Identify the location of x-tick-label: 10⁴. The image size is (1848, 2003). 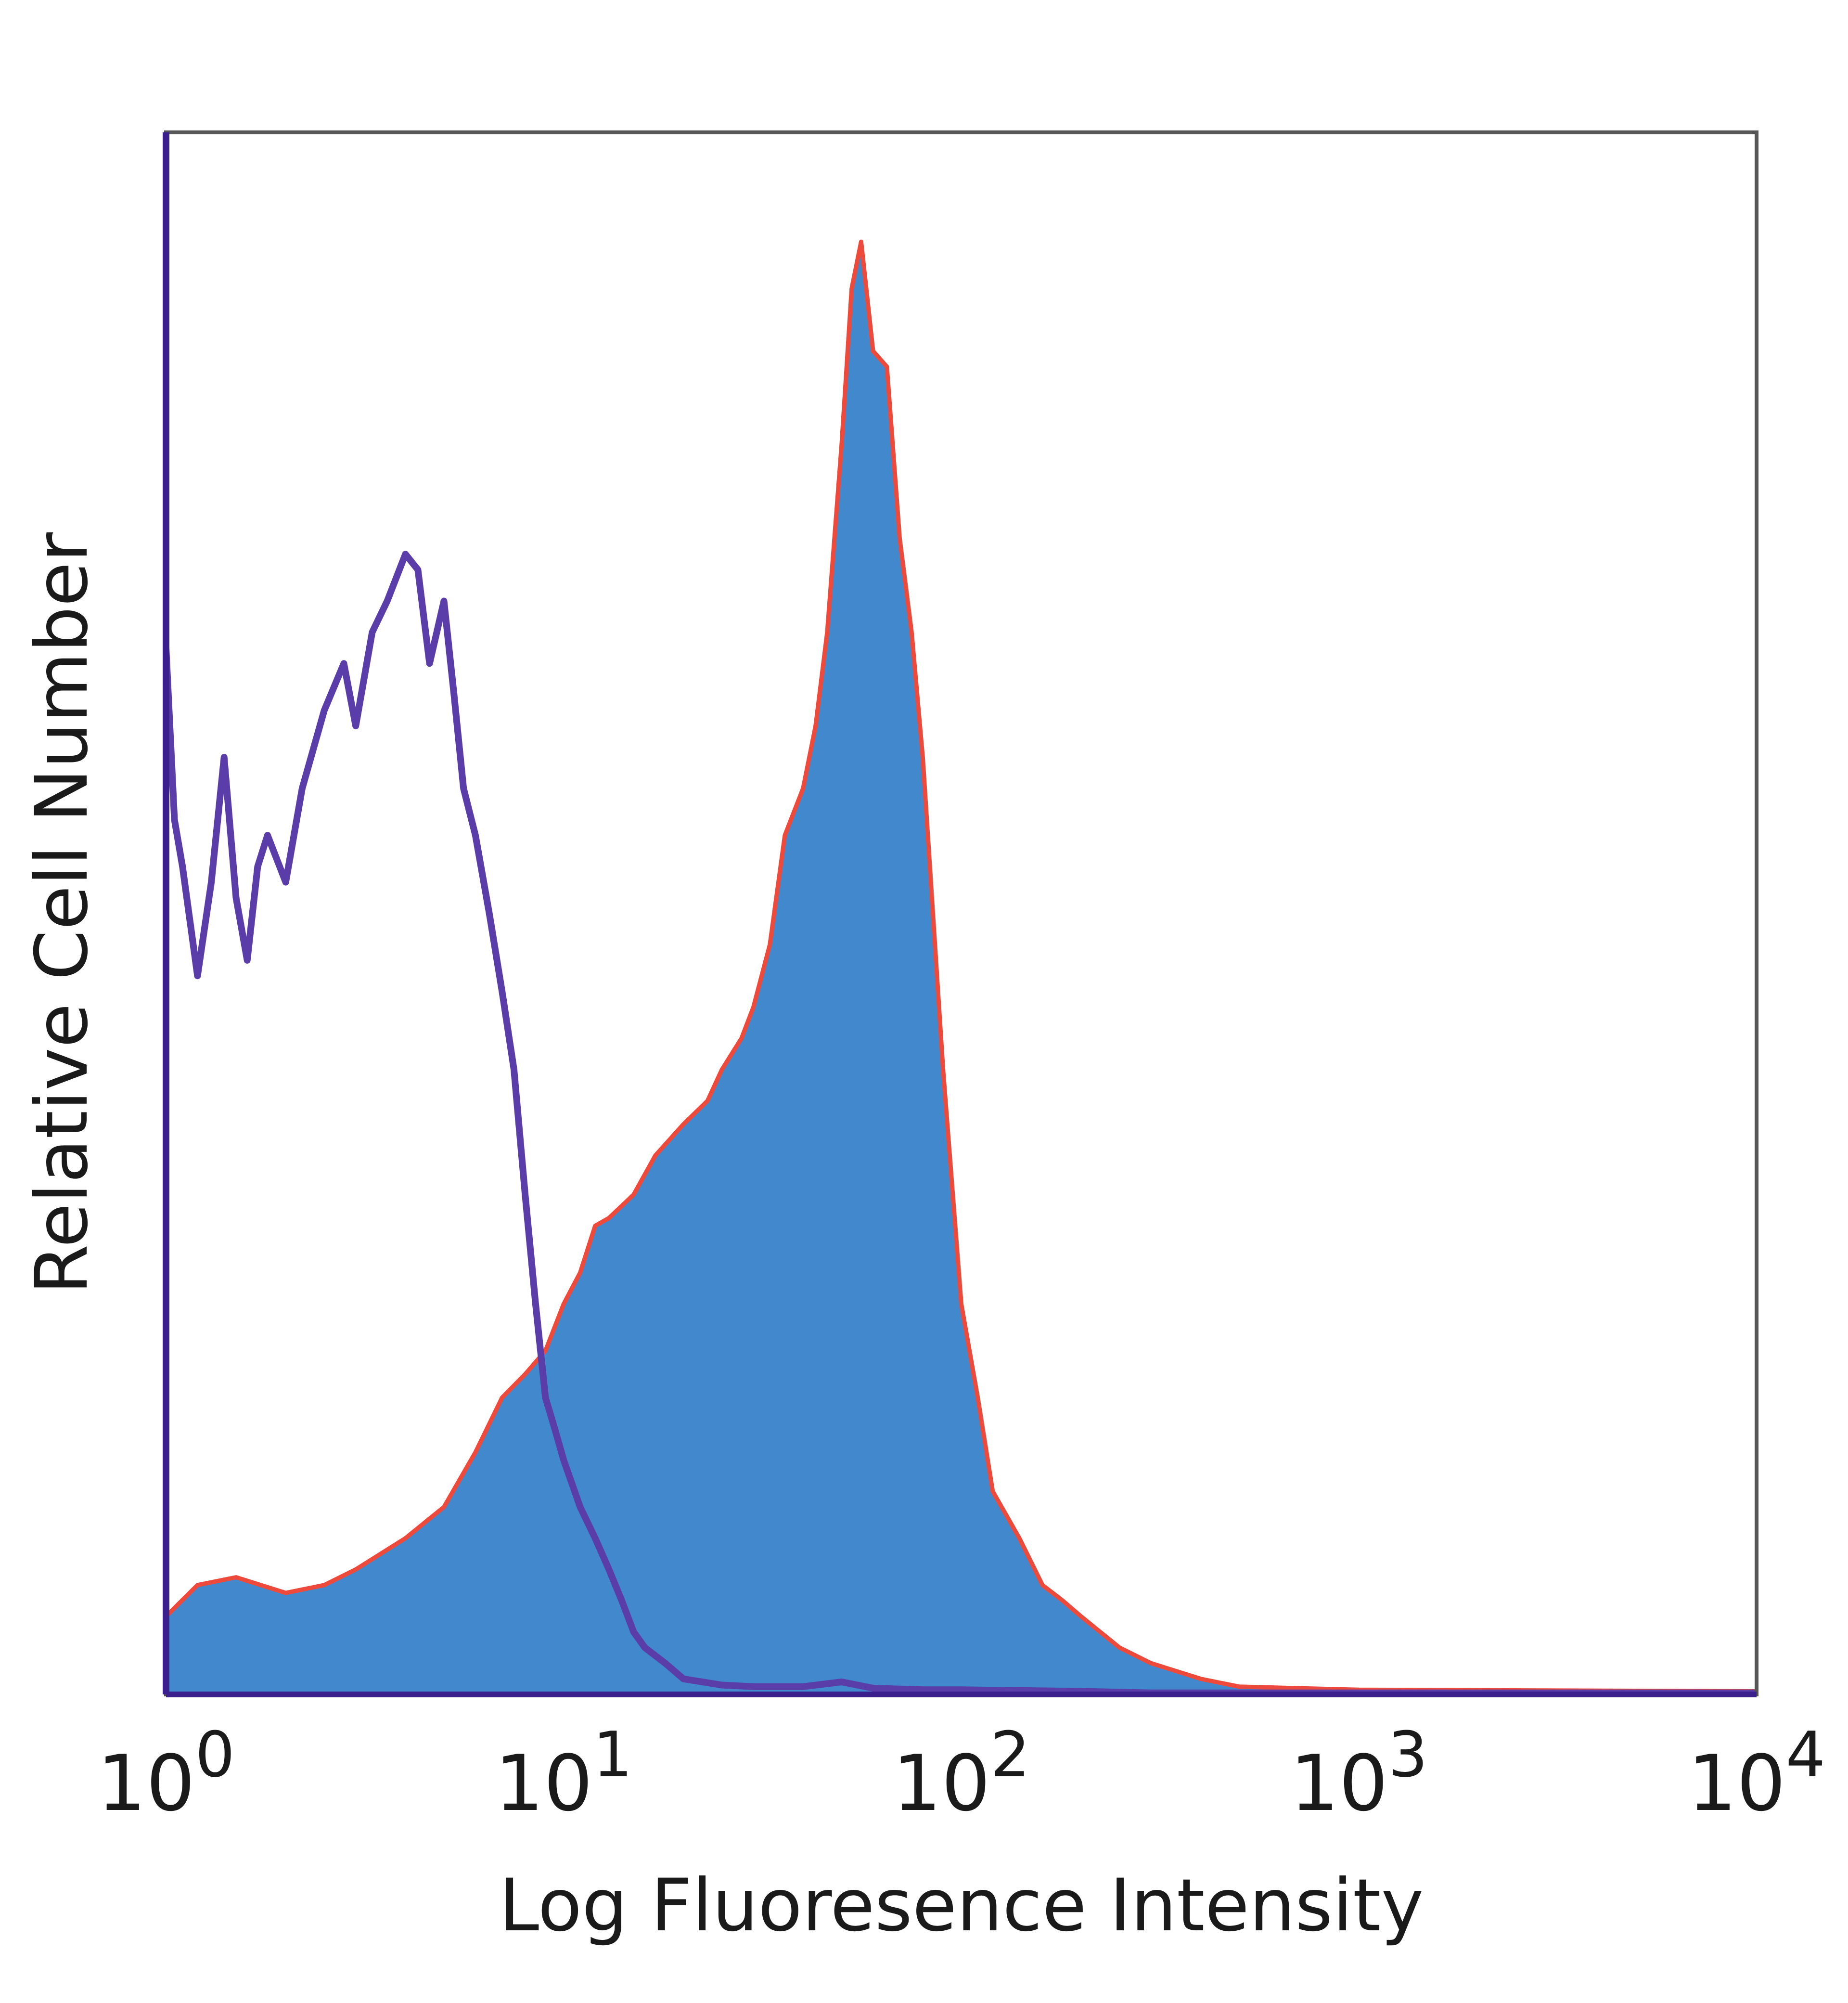
(1756, 1773).